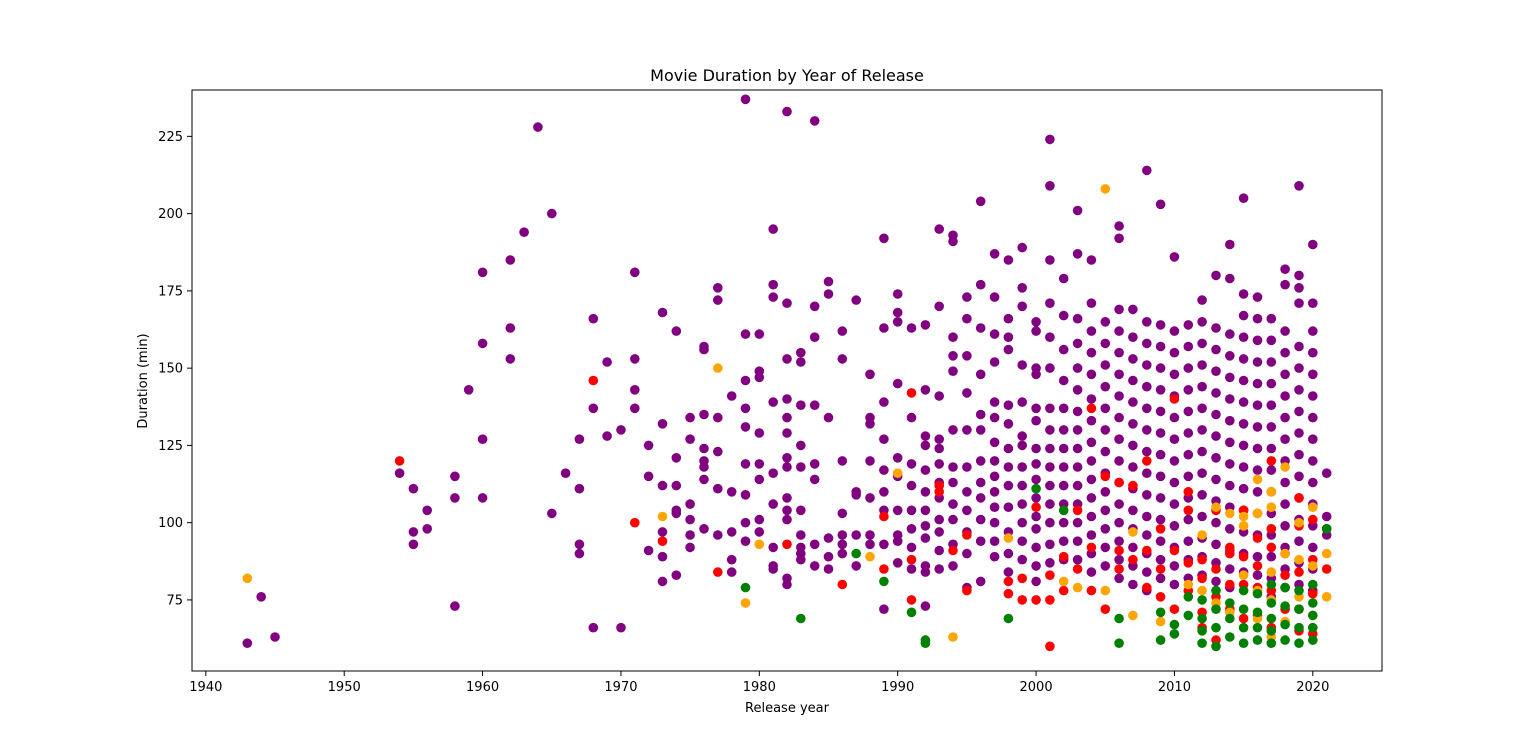  I want to click on x-tick-label: 1980, so click(759, 687).